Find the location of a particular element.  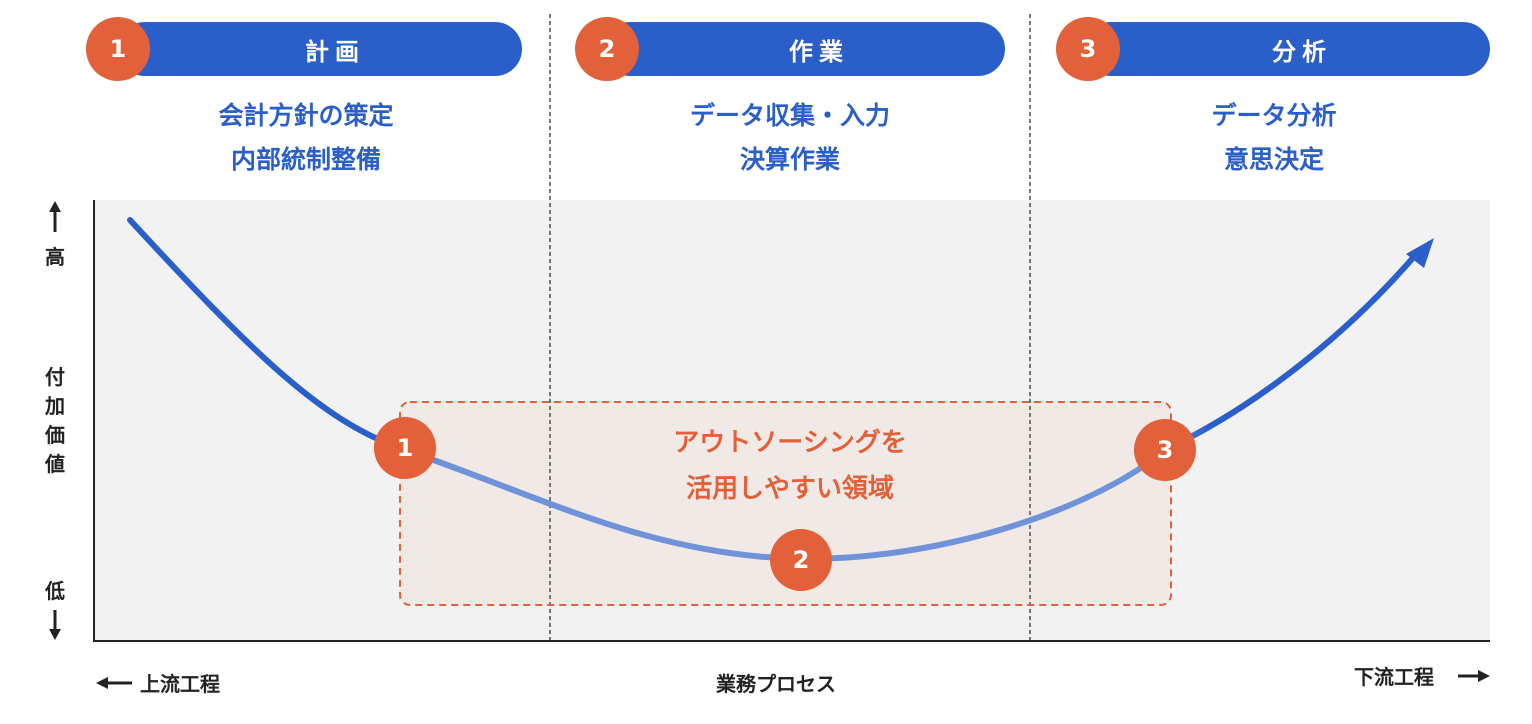

phase-title-1: 計画 is located at coordinates (335, 51).